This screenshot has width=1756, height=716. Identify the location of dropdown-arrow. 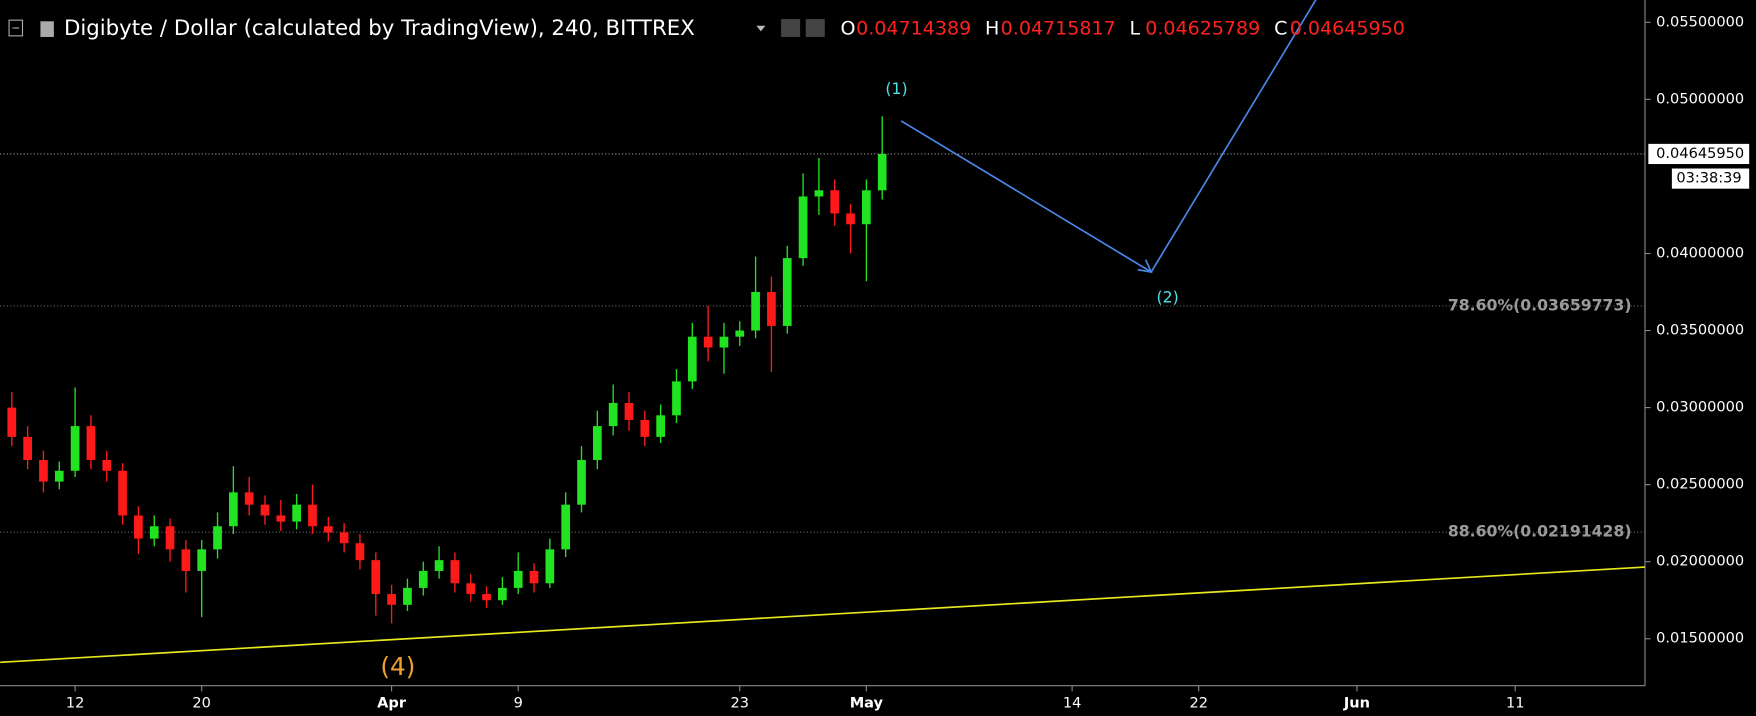
(761, 28).